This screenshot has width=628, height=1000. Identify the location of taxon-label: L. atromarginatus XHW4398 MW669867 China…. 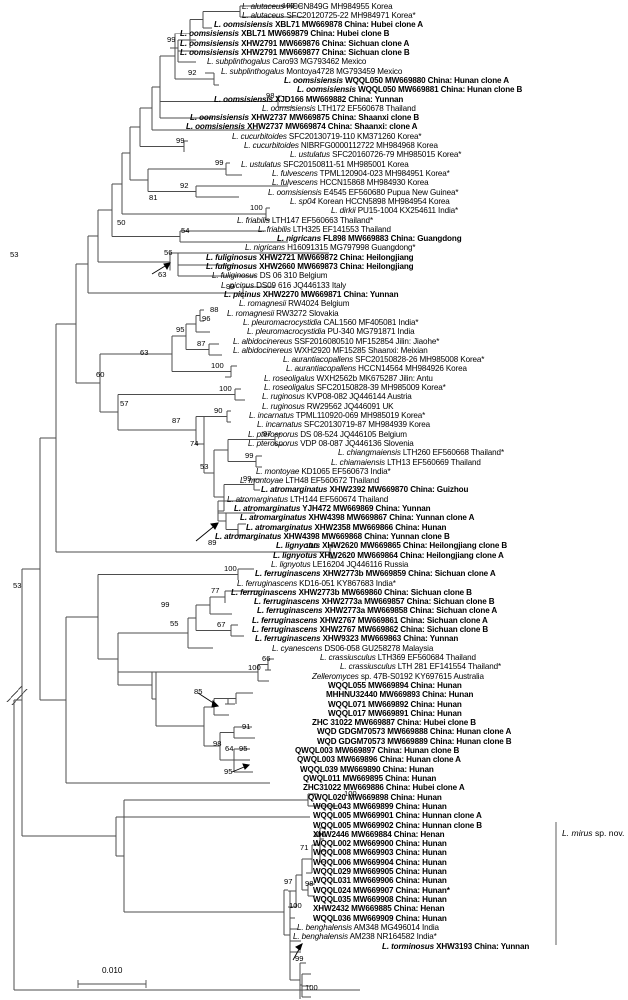
(357, 517).